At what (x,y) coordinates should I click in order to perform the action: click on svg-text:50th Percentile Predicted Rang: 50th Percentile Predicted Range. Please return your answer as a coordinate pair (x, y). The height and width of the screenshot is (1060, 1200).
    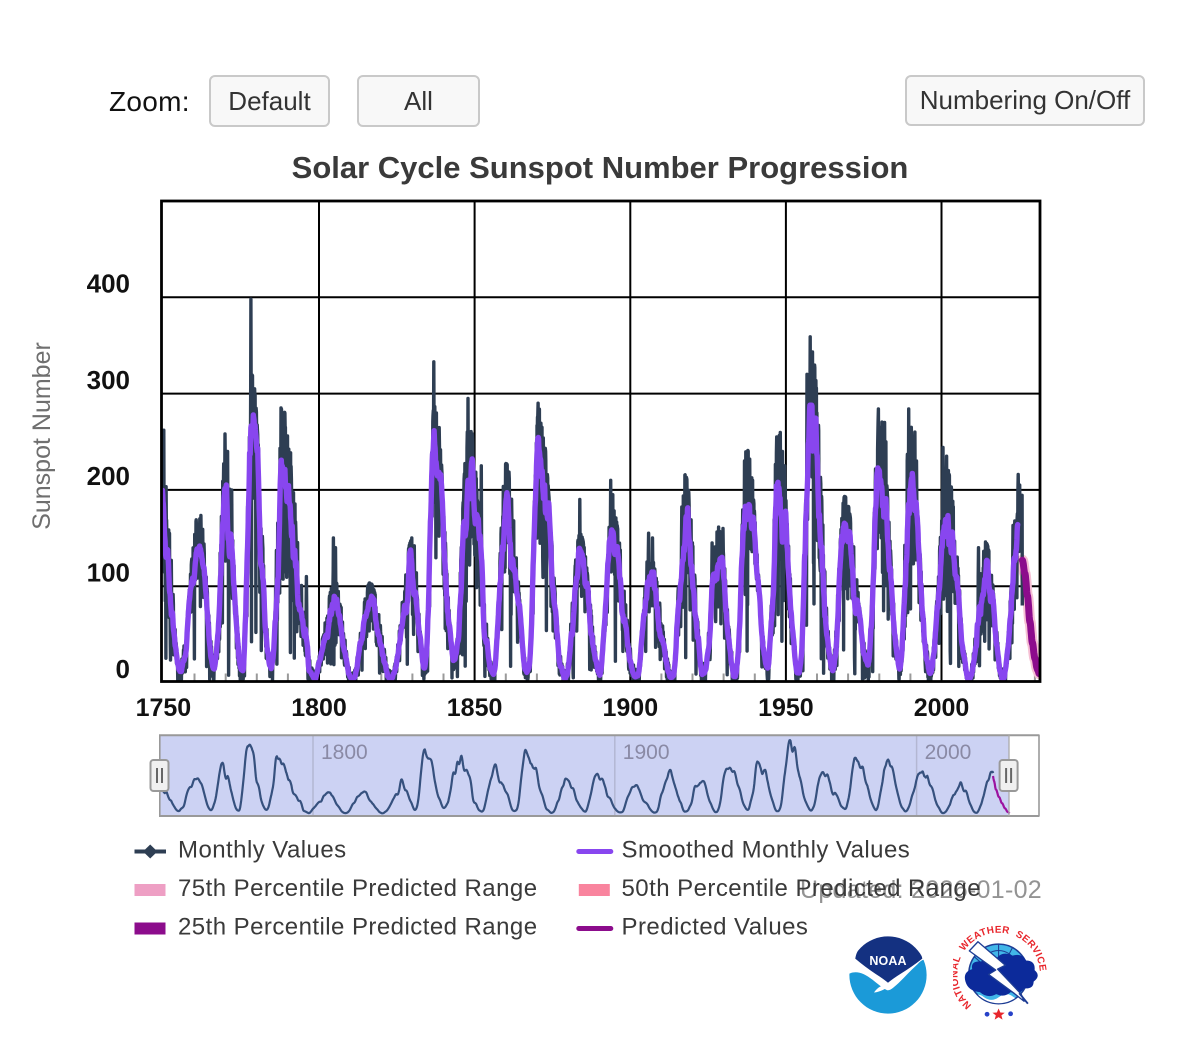
    Looking at the image, I should click on (802, 888).